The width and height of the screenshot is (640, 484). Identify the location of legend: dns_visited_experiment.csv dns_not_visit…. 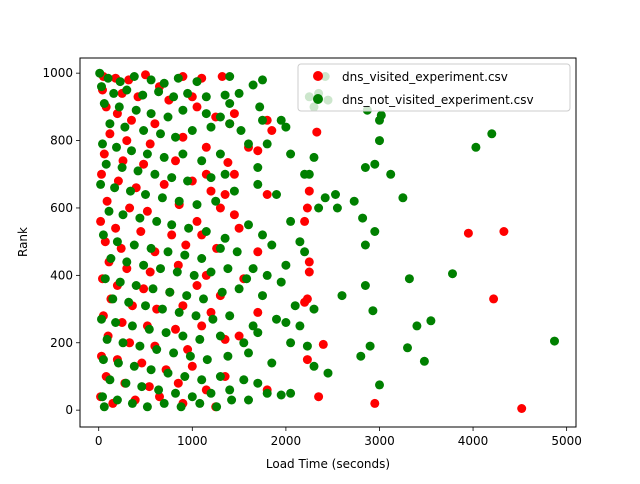
(434, 87).